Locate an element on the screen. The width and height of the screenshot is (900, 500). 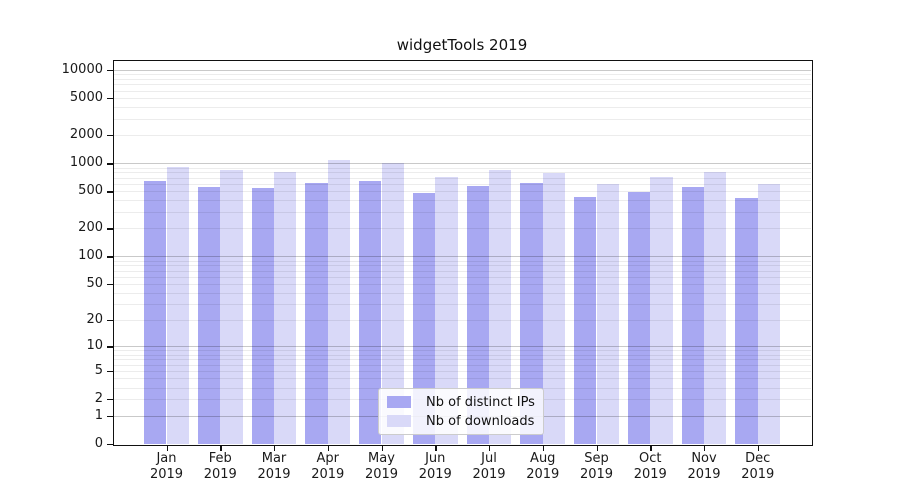
bar-downloads-apr is located at coordinates (339, 301).